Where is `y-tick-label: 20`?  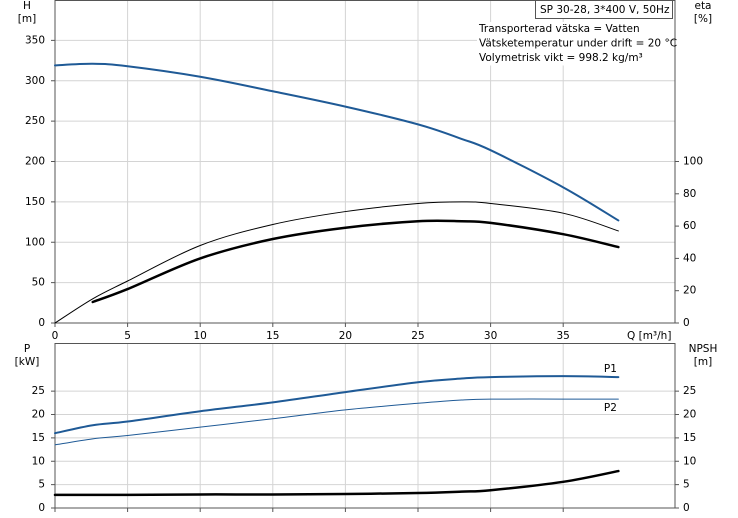 y-tick-label: 20 is located at coordinates (38, 415).